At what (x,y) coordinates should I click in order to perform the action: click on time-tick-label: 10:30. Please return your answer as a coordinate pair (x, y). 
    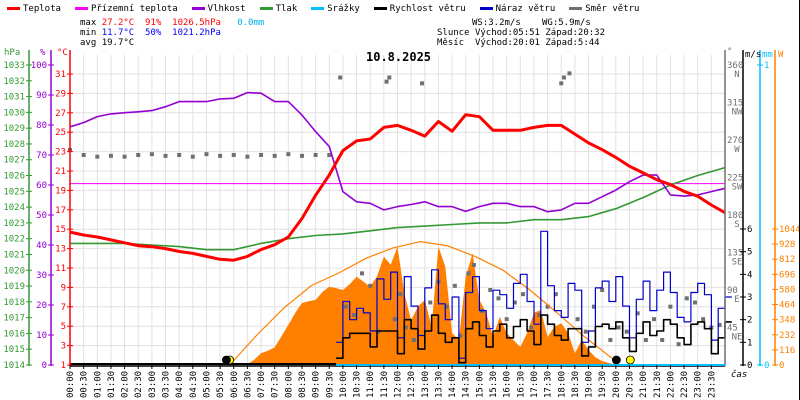
    Looking at the image, I should click on (358, 384).